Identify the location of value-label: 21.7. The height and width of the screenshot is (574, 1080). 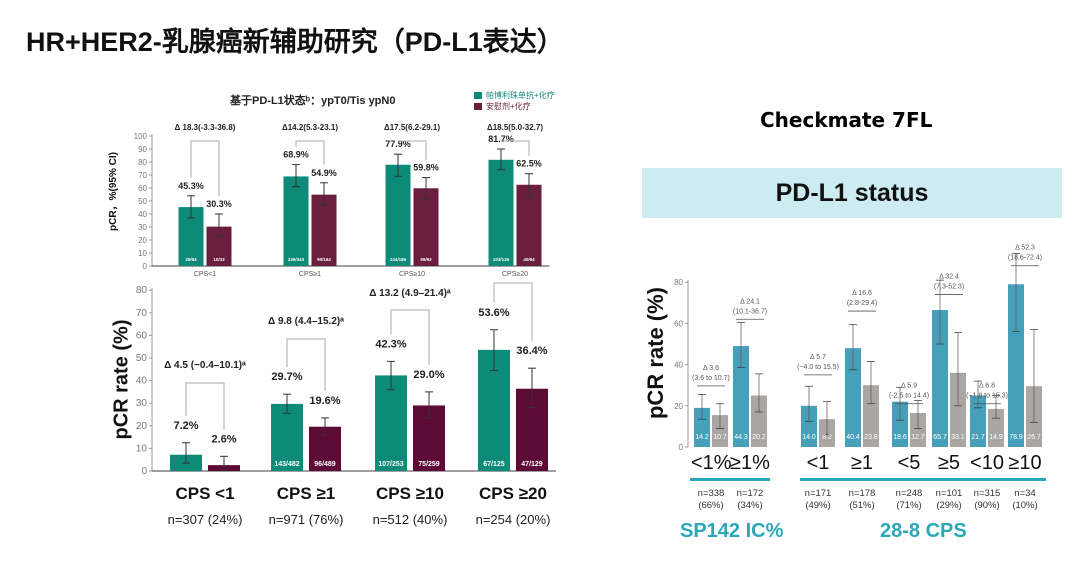
(978, 437).